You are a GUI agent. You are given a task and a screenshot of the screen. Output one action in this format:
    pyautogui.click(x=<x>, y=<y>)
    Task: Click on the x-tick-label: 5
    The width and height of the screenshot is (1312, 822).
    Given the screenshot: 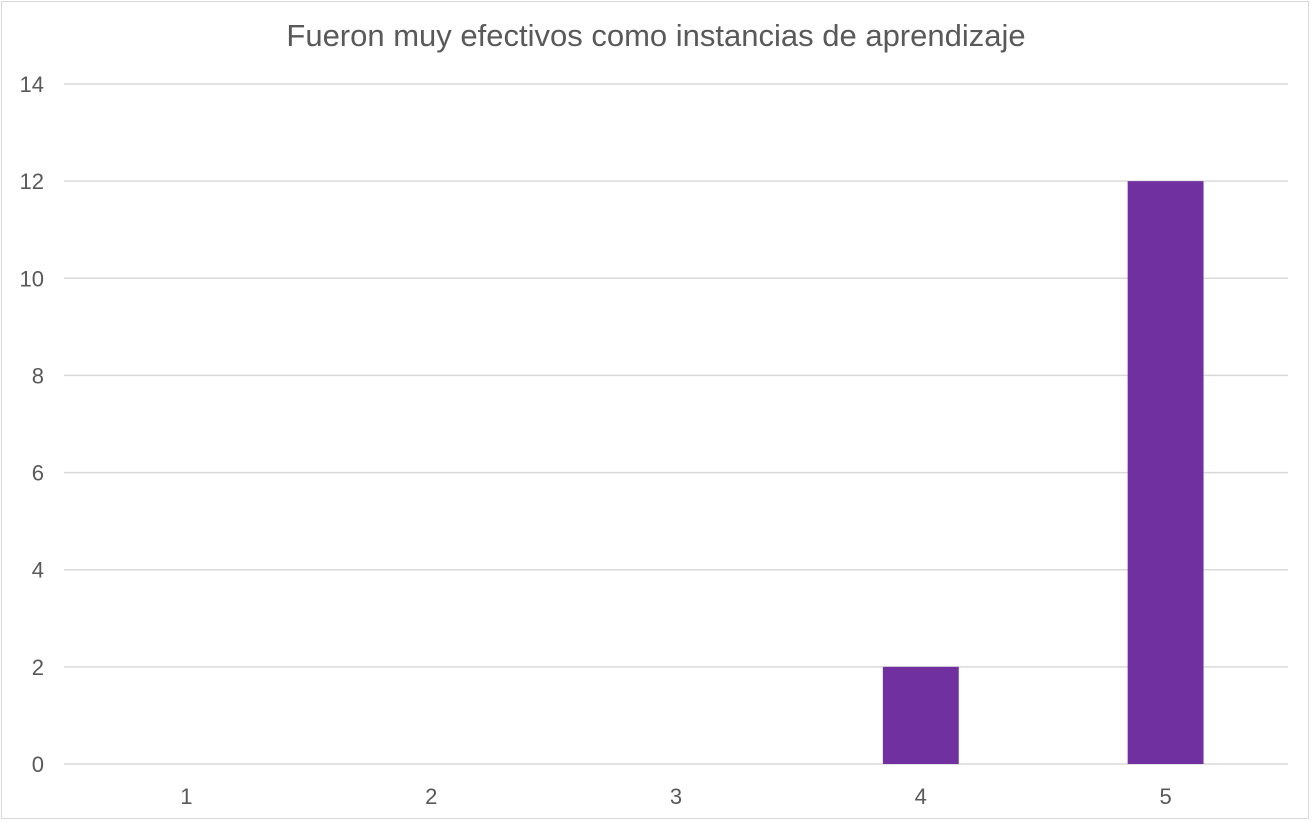 What is the action you would take?
    pyautogui.click(x=1165, y=796)
    